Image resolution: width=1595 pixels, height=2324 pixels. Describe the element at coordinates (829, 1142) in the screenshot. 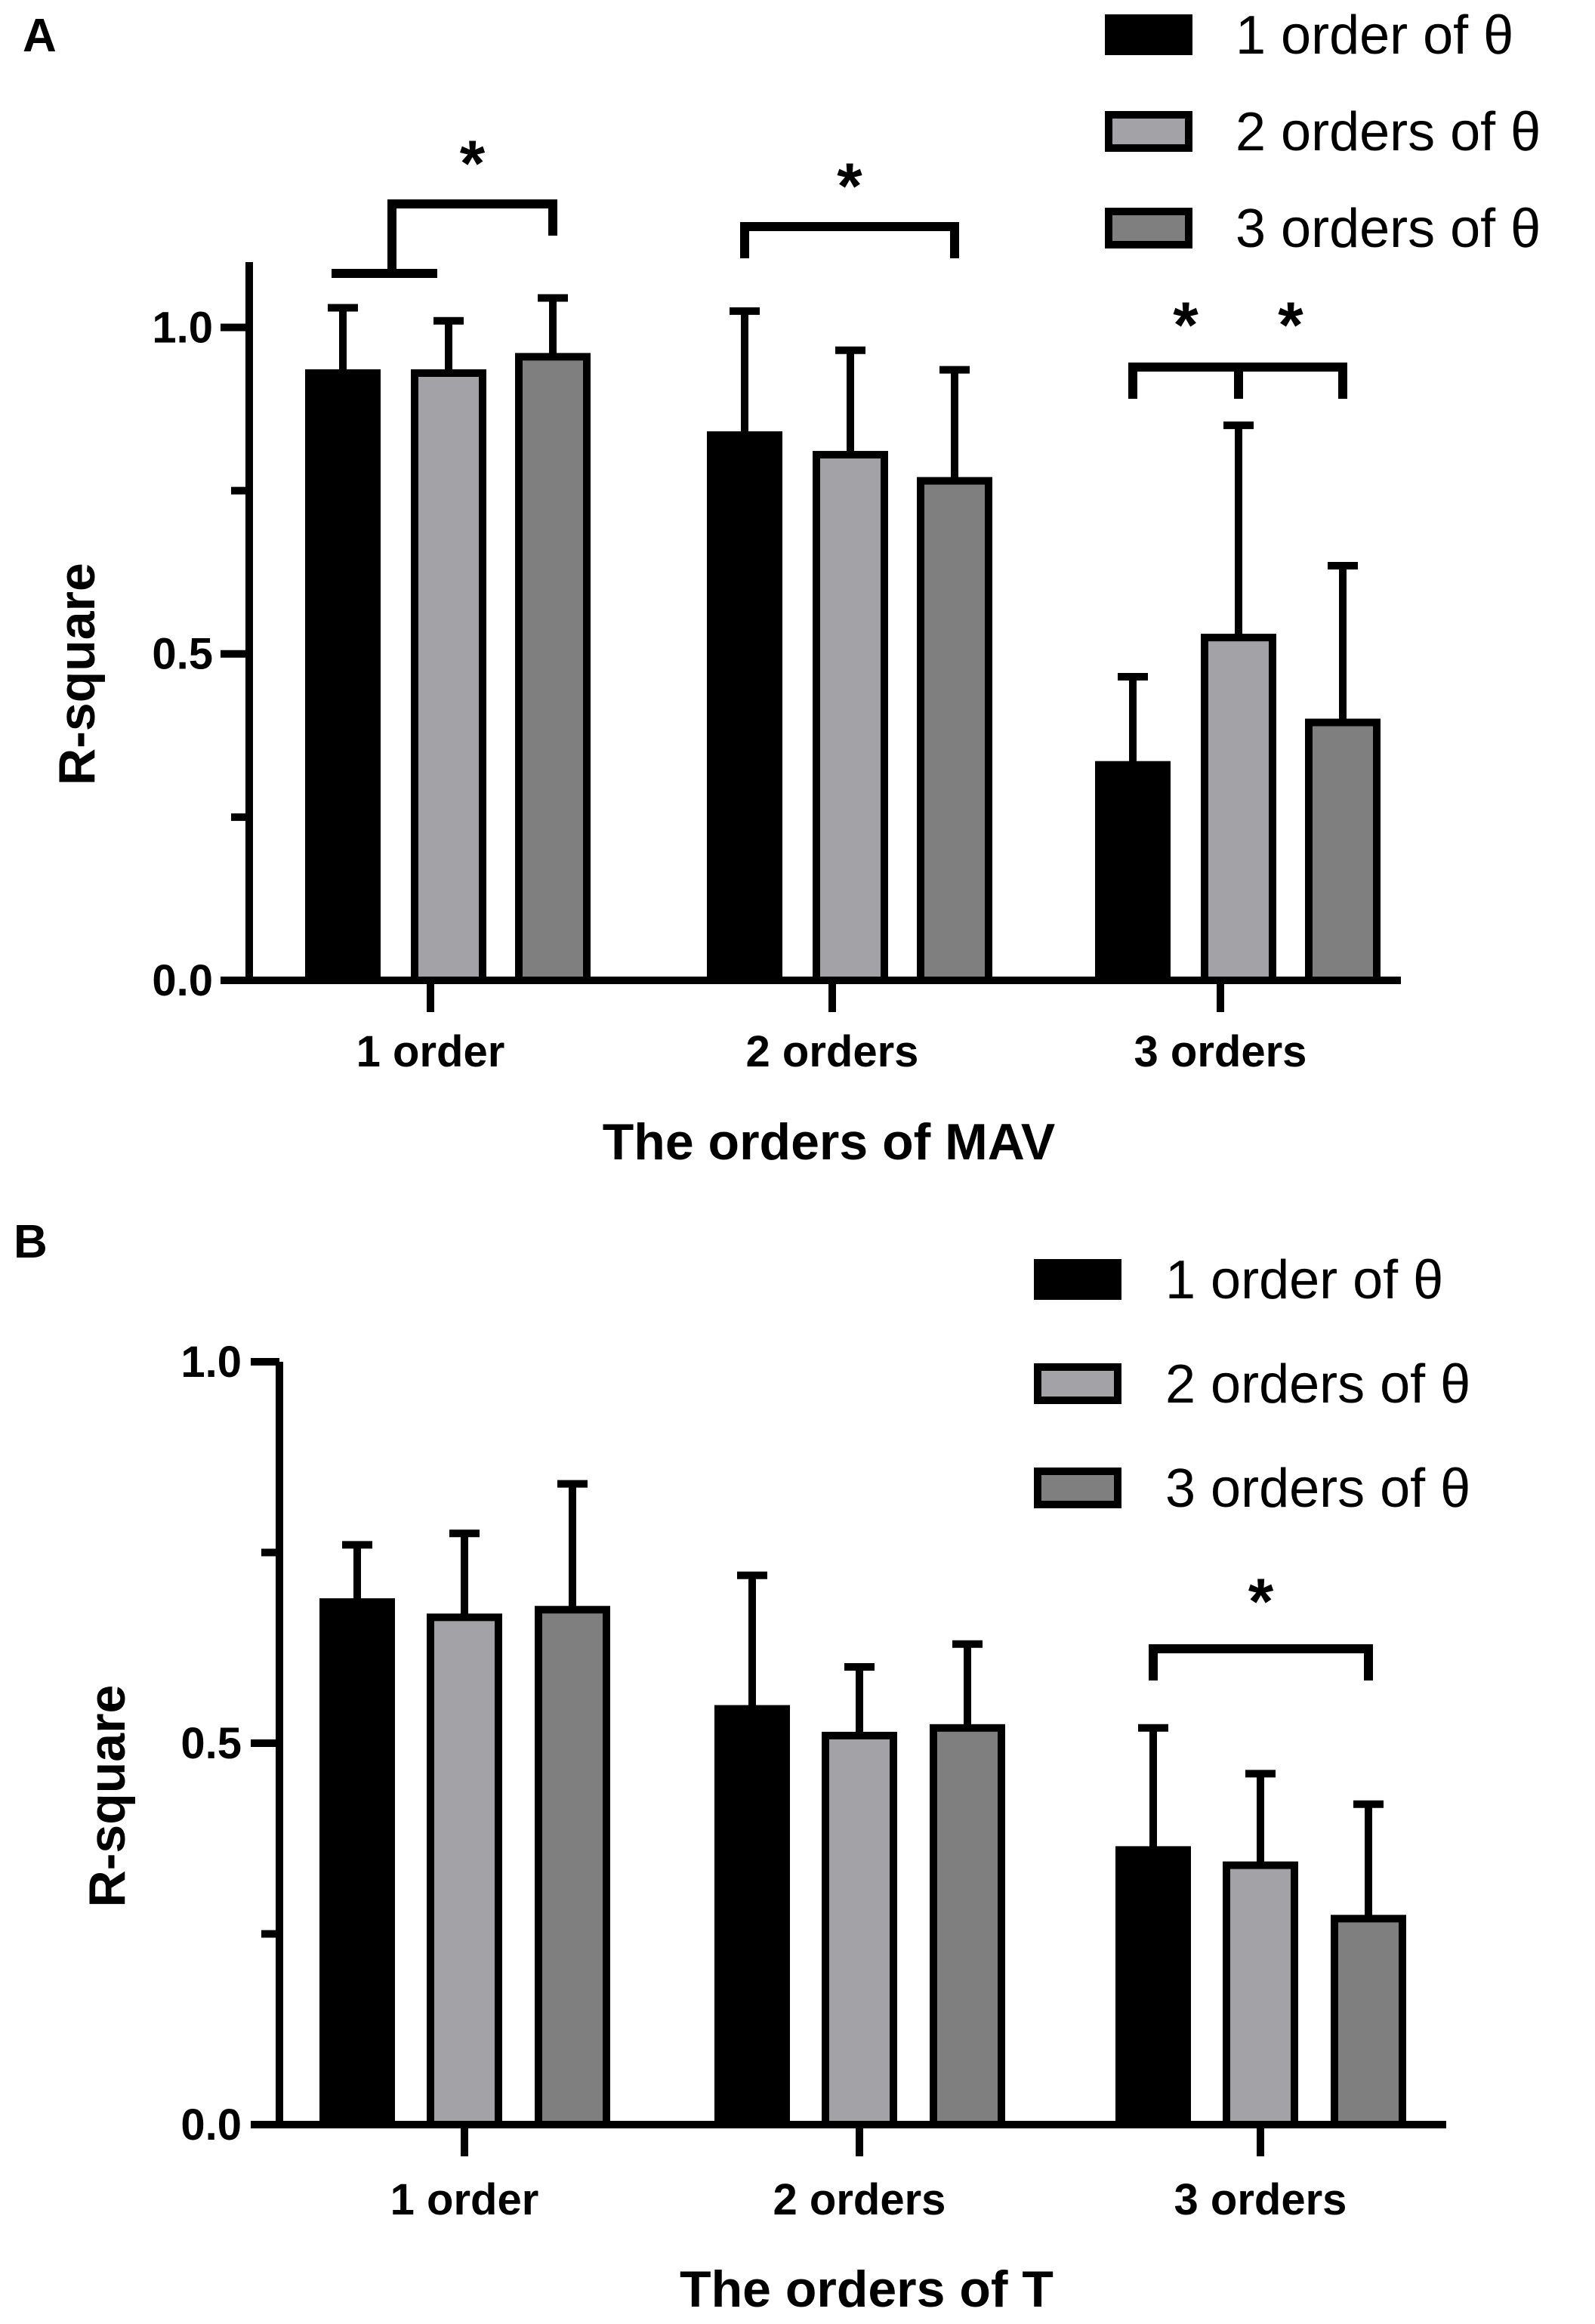

I see `x-axis-title: The orders of MAV` at that location.